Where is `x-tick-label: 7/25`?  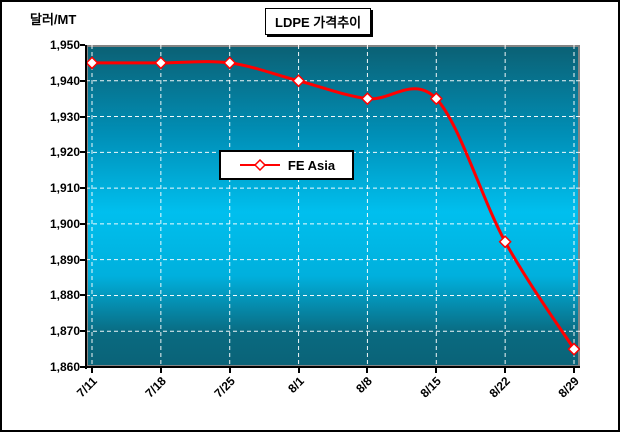
x-tick-label: 7/25 is located at coordinates (224, 387).